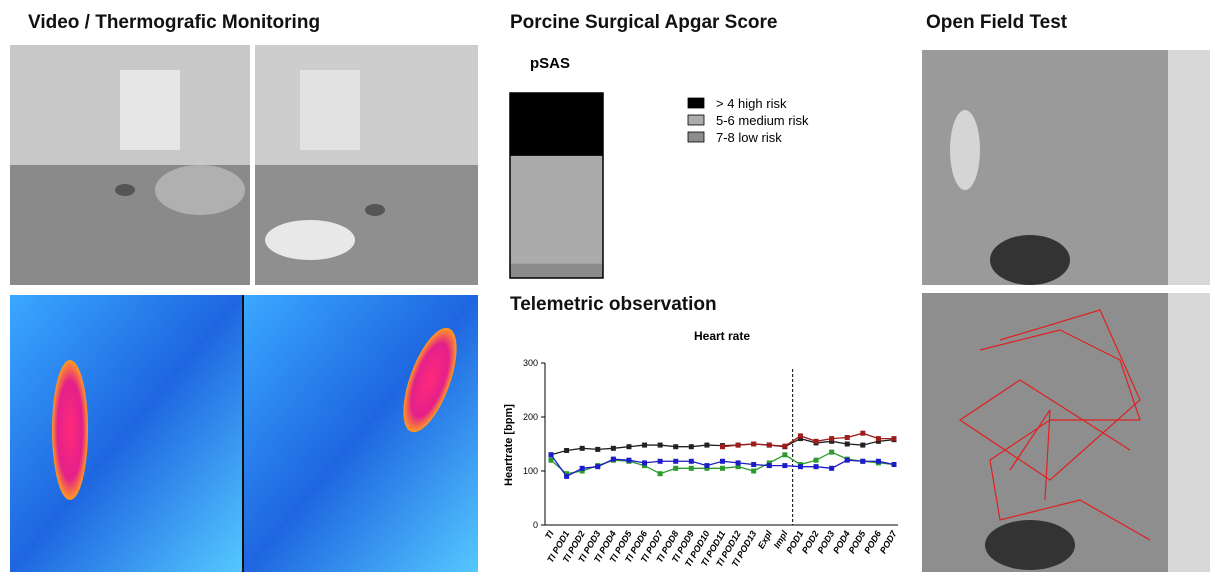 This screenshot has height=576, width=1215. What do you see at coordinates (888, 541) in the screenshot?
I see `x-tick-label: POD7` at bounding box center [888, 541].